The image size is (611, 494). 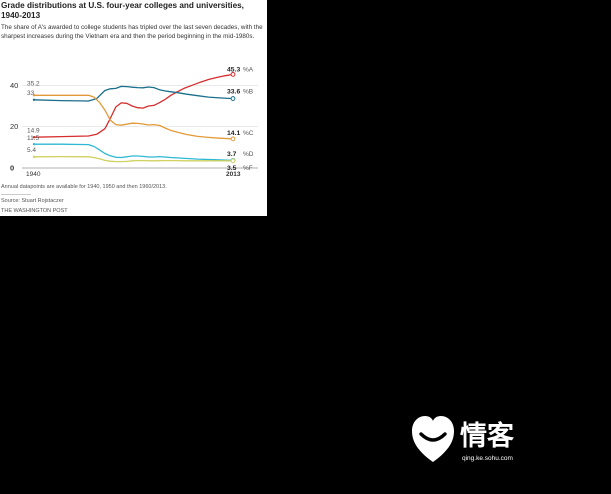 What do you see at coordinates (487, 436) in the screenshot?
I see `watermark-chars: 情客` at bounding box center [487, 436].